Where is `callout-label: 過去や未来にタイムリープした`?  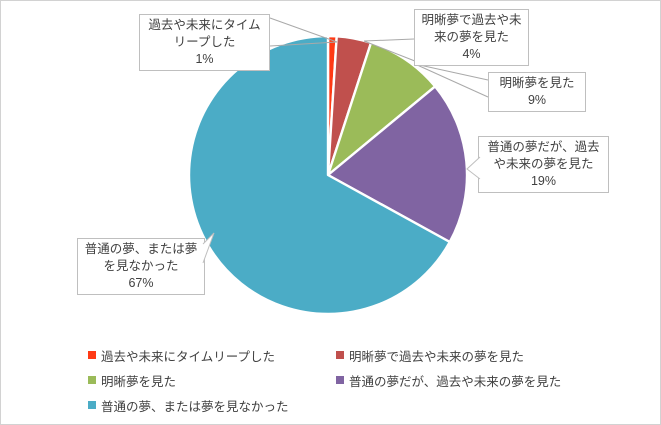 callout-label: 過去や未来にタイムリープした is located at coordinates (204, 33).